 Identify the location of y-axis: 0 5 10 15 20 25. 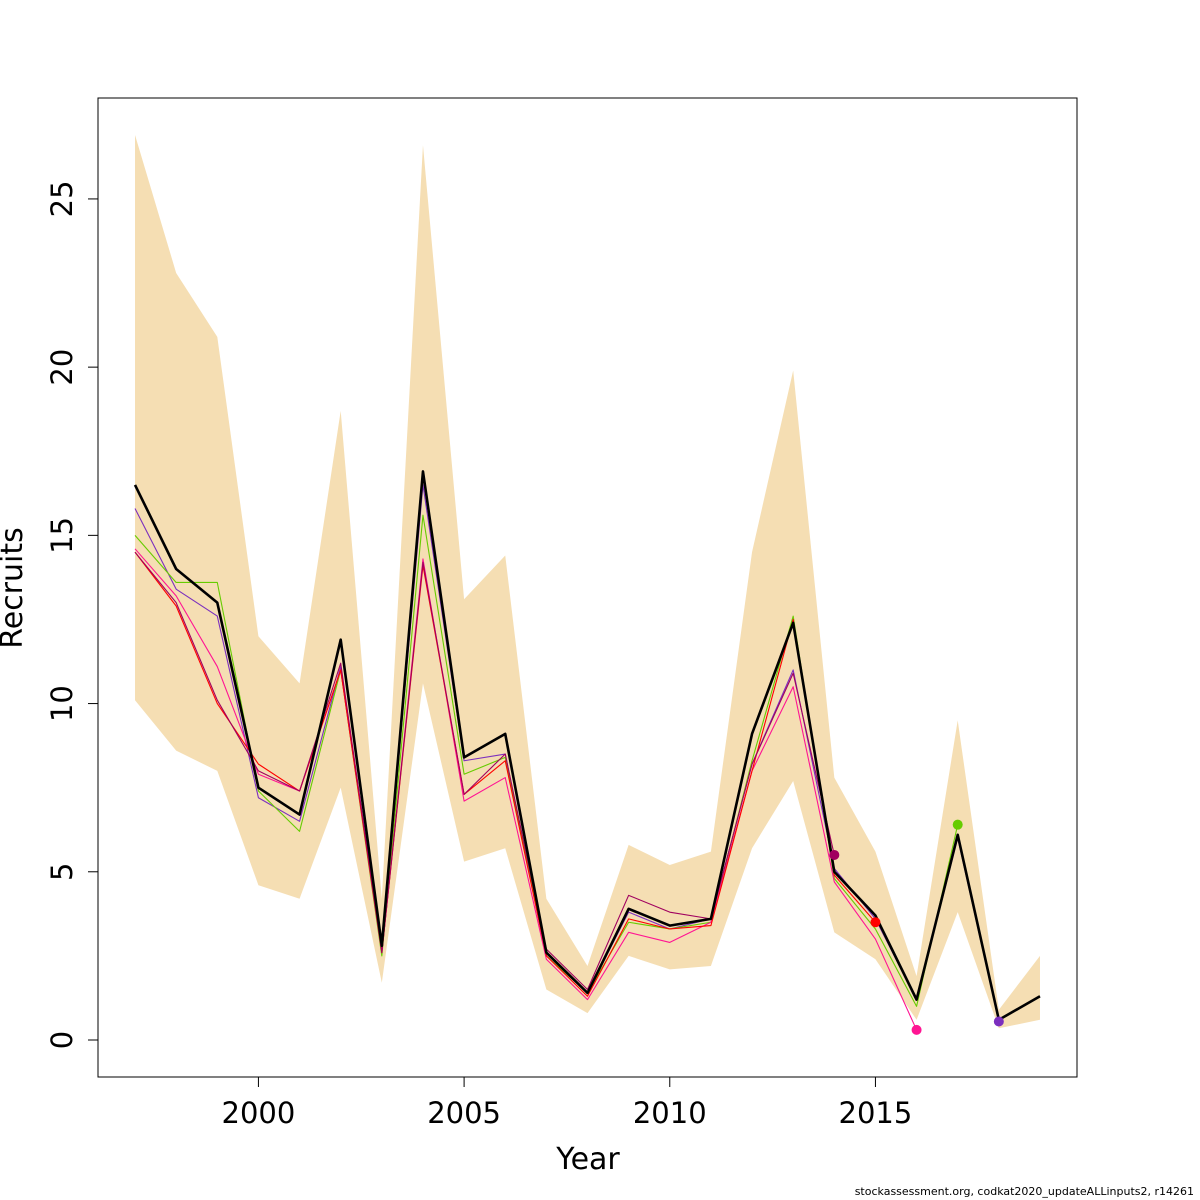
(72, 614).